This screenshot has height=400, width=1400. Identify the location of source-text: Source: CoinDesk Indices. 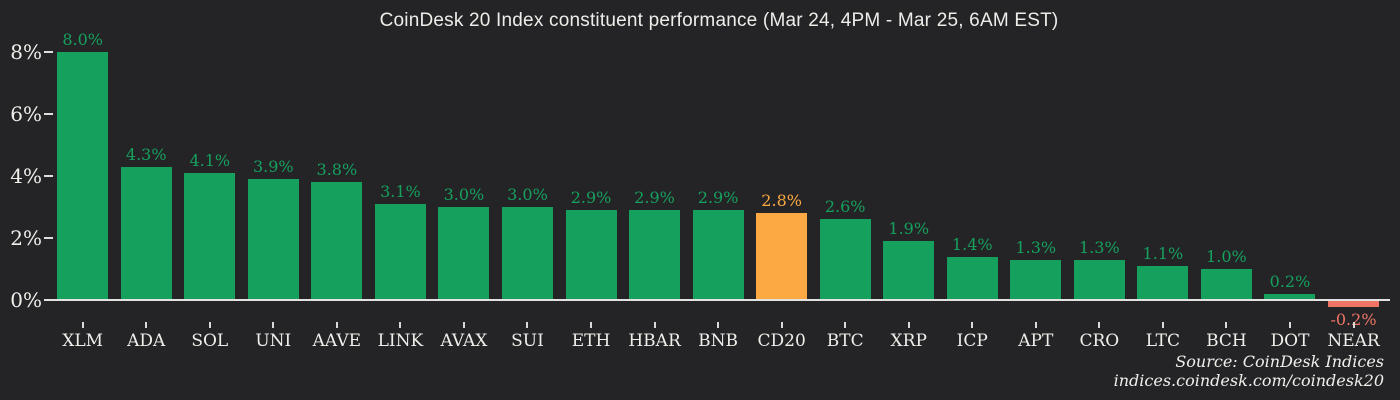
(1279, 361).